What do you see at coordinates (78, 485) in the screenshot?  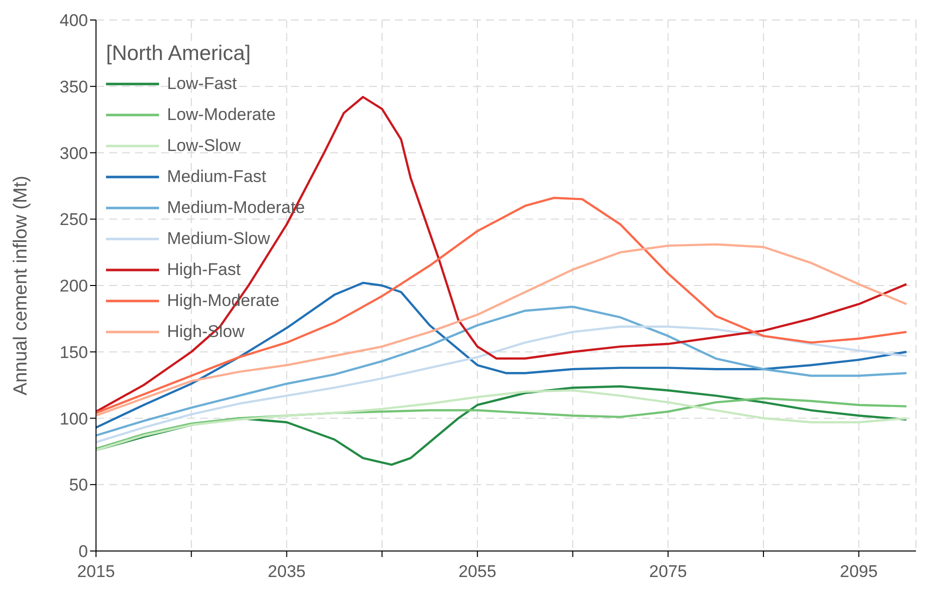 I see `y-tick-label: 50` at bounding box center [78, 485].